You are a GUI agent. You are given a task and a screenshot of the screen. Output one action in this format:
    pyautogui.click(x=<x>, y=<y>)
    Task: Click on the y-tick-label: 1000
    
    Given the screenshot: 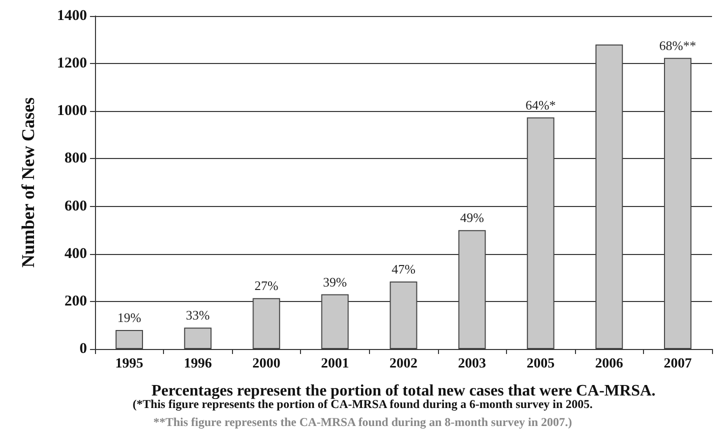 What is the action you would take?
    pyautogui.click(x=72, y=111)
    